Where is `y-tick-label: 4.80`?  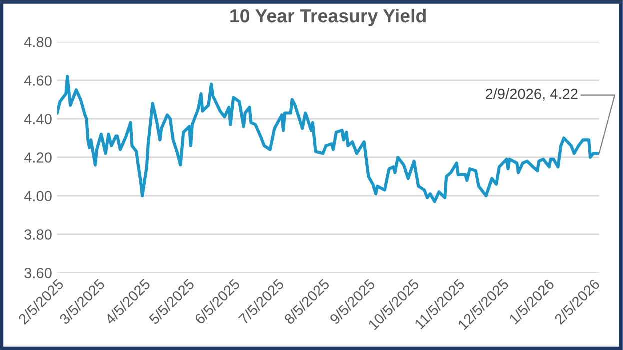 y-tick-label: 4.80 is located at coordinates (38, 42).